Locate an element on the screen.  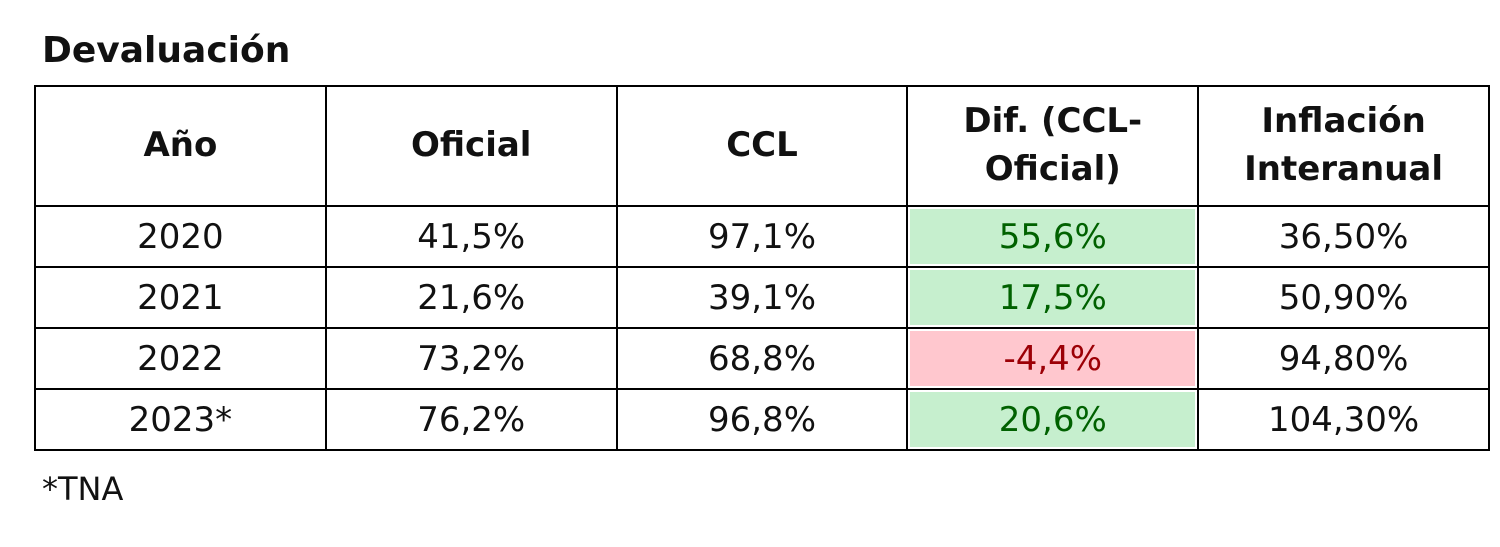
header-cell: Oficial is located at coordinates (471, 146).